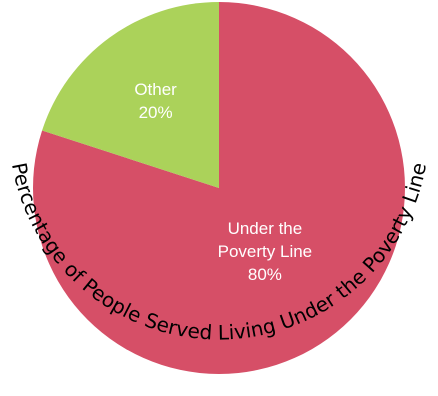 The height and width of the screenshot is (396, 438). What do you see at coordinates (265, 251) in the screenshot?
I see `pie-slice-label: Under the Poverty Line 80%` at bounding box center [265, 251].